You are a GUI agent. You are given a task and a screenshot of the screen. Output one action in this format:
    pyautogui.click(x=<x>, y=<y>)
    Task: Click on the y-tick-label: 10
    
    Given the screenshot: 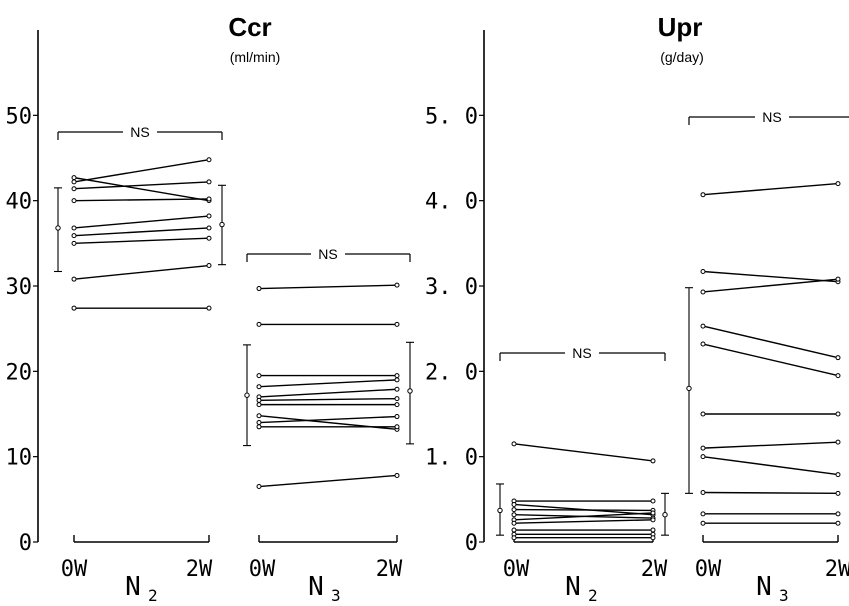 What is the action you would take?
    pyautogui.click(x=19, y=458)
    